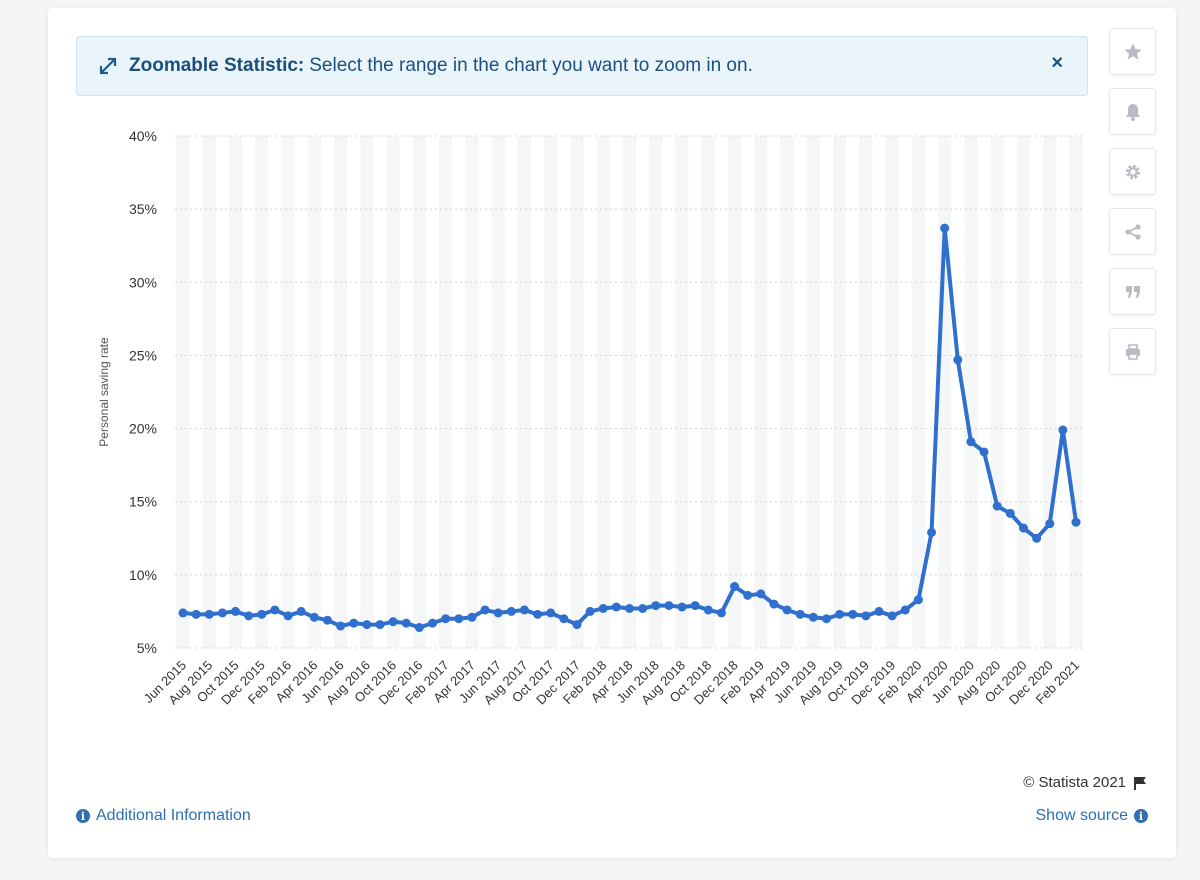 This screenshot has height=880, width=1200. What do you see at coordinates (1082, 815) in the screenshot?
I see `show-source-label: Show source` at bounding box center [1082, 815].